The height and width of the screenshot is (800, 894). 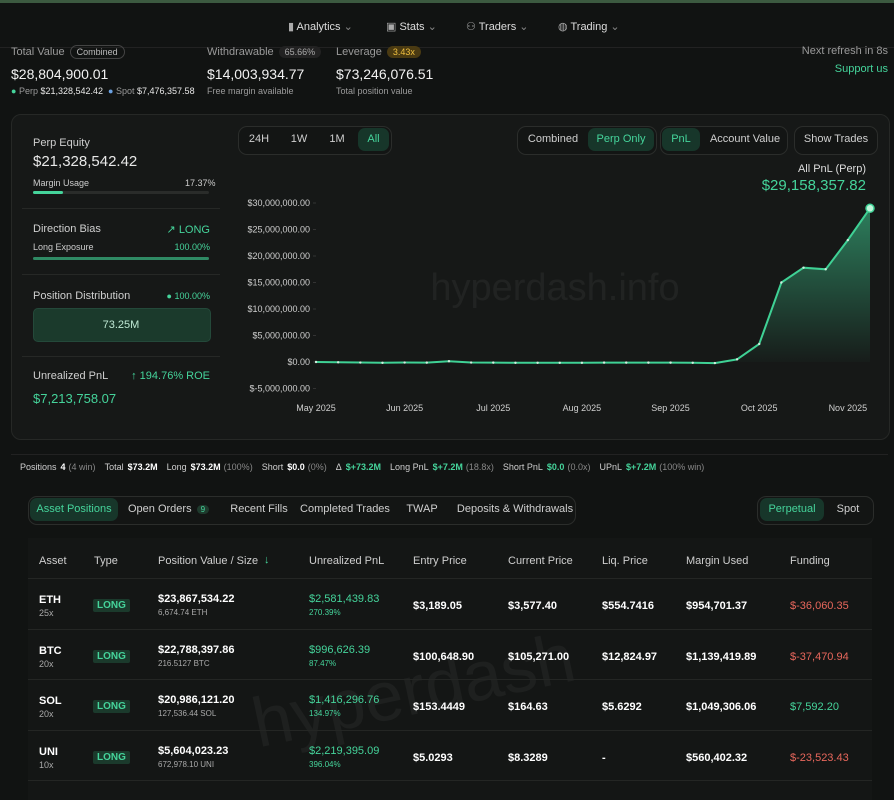 I want to click on stat-label: Direction Bias, so click(x=67, y=229).